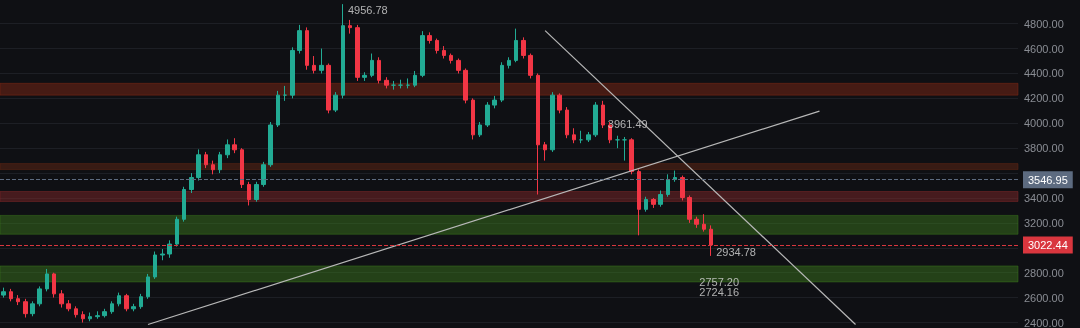 The height and width of the screenshot is (328, 1080). Describe the element at coordinates (367, 10) in the screenshot. I see `annotation: 4956.78` at that location.